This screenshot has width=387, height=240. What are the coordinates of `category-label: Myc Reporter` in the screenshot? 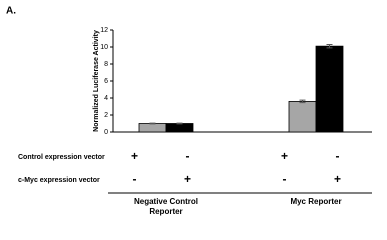 It's located at (316, 201).